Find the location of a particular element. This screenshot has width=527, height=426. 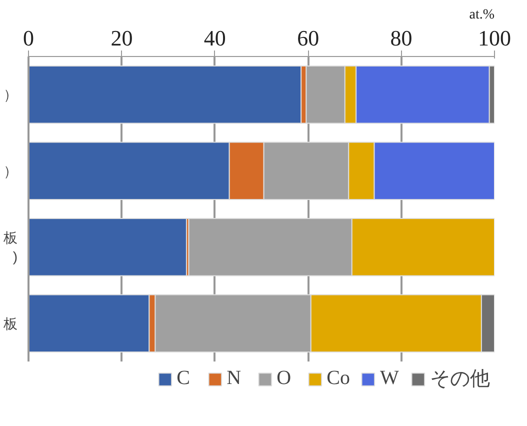

x-tick-label: 80 is located at coordinates (401, 38).